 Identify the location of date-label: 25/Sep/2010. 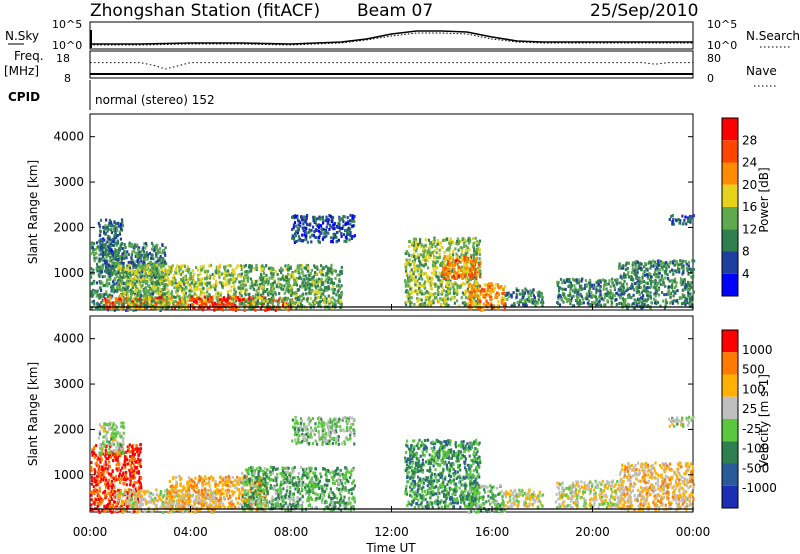
(644, 11).